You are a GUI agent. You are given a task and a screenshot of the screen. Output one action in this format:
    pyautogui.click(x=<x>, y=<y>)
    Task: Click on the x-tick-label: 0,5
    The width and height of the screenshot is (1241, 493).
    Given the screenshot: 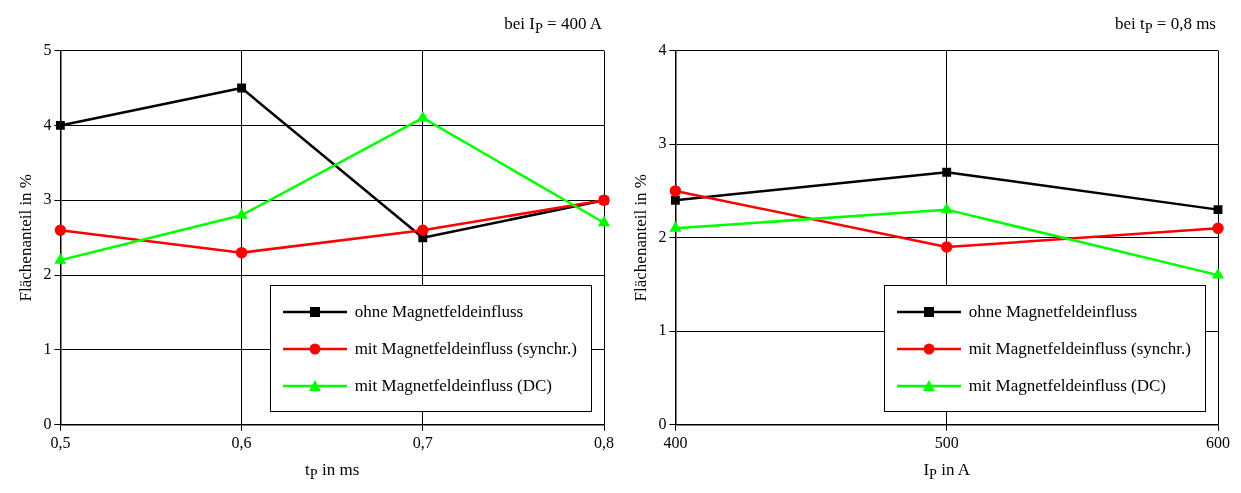 What is the action you would take?
    pyautogui.click(x=60, y=442)
    